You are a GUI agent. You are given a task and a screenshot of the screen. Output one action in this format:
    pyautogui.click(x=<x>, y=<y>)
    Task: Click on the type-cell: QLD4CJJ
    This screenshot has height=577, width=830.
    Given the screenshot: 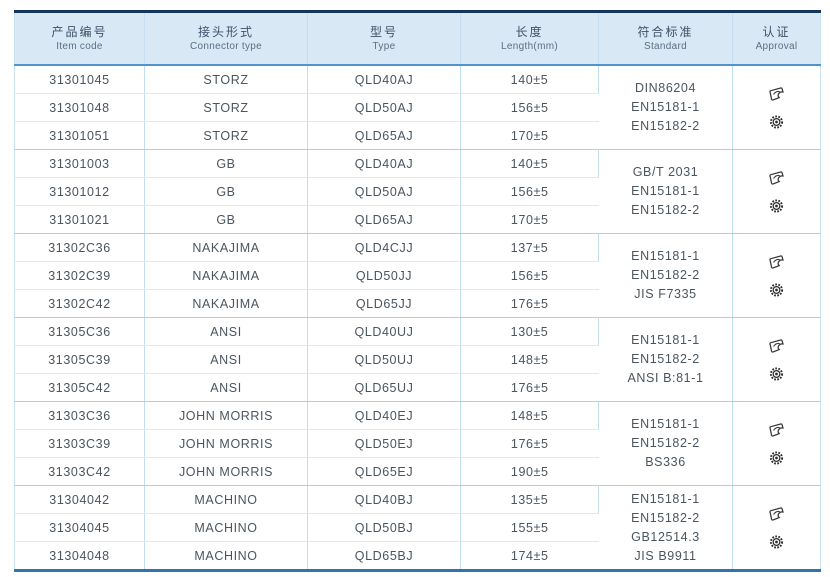 What is the action you would take?
    pyautogui.click(x=384, y=247)
    